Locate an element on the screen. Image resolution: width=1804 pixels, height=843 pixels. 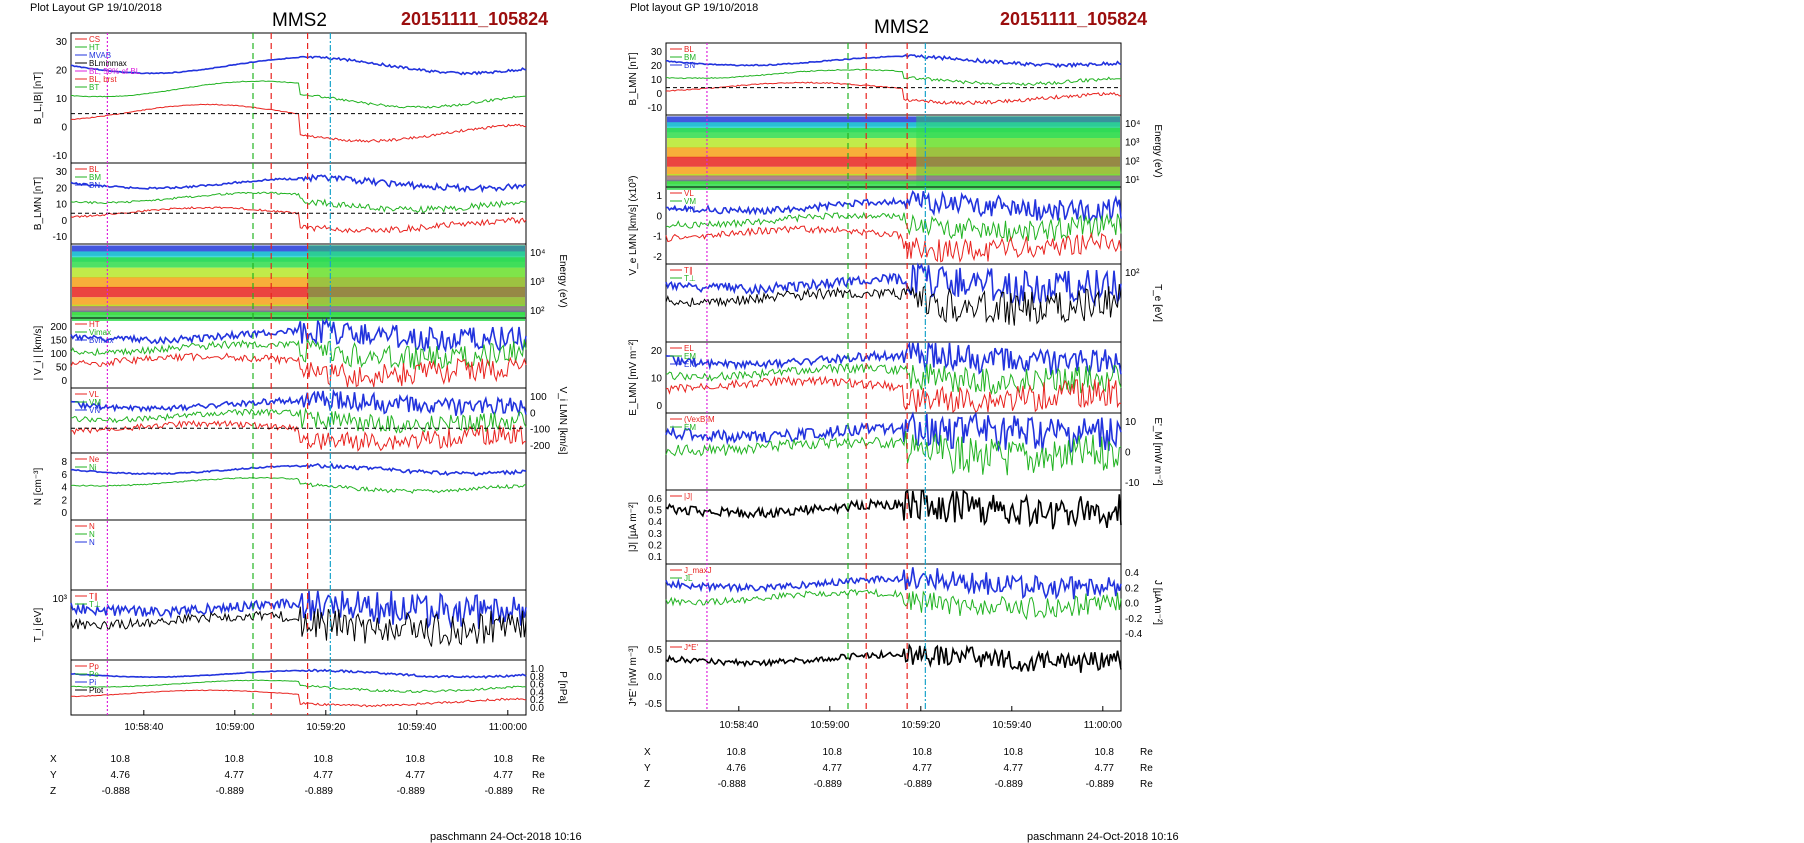
y-axis-label: V_e LMN [km/s] (x10³) is located at coordinates (633, 225).